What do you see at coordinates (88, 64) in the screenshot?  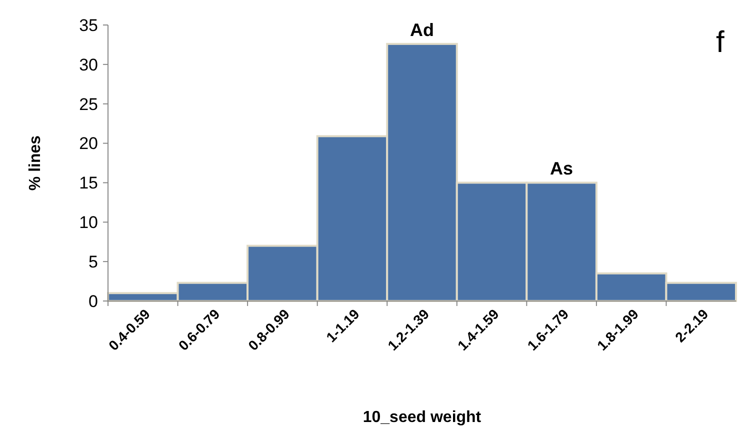 I see `y-tick-label: 30` at bounding box center [88, 64].